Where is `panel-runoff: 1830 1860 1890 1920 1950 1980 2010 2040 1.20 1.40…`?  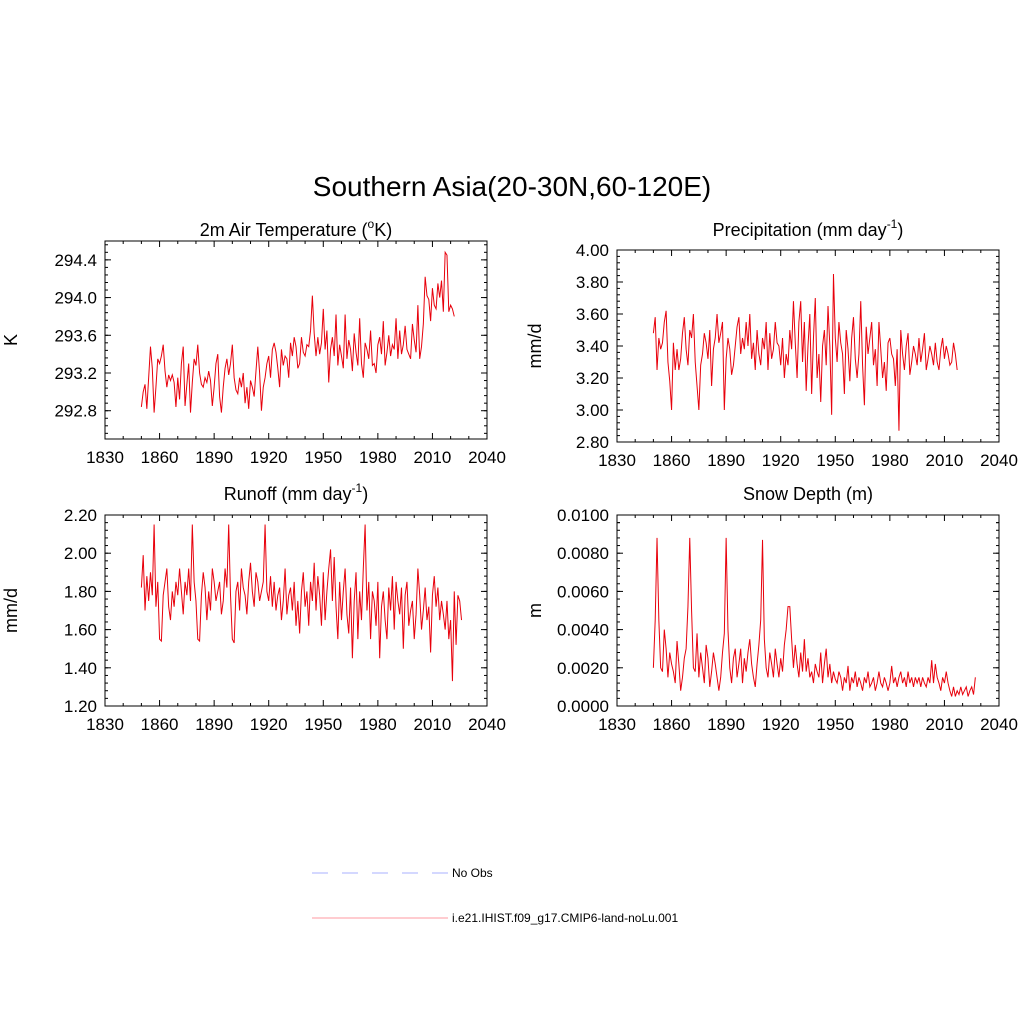
panel-runoff: 1830 1860 1890 1920 1950 1980 2010 2040 1.20 1.40… is located at coordinates (253, 607).